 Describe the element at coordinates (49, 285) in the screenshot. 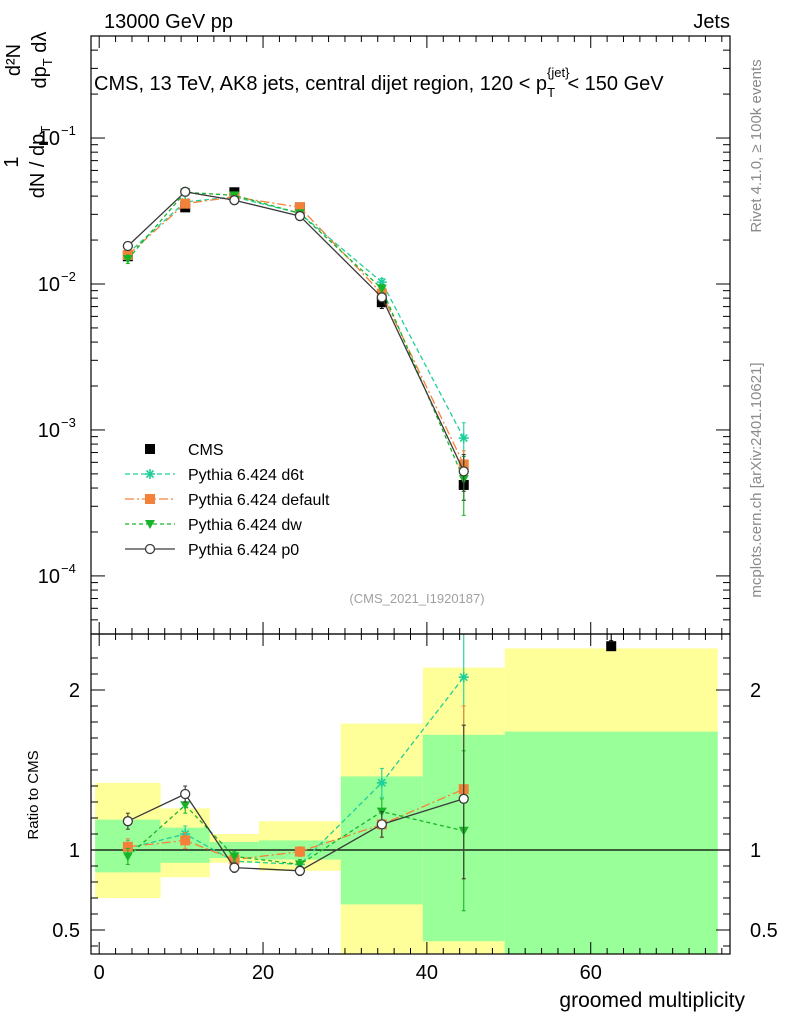

I see `main-y-tick-label-2: 10` at that location.